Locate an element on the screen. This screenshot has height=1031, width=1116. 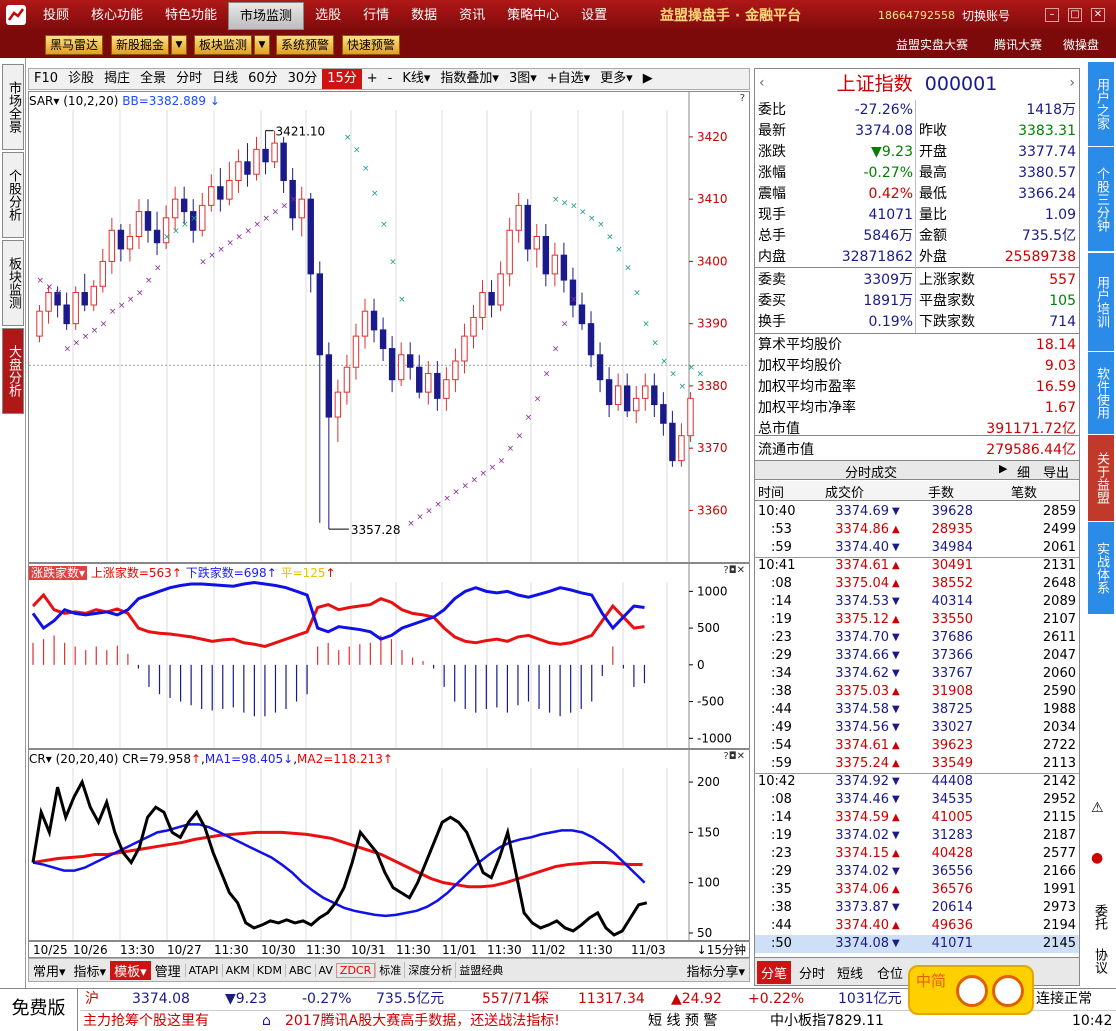
pane-help-icon: ? is located at coordinates (742, 98).